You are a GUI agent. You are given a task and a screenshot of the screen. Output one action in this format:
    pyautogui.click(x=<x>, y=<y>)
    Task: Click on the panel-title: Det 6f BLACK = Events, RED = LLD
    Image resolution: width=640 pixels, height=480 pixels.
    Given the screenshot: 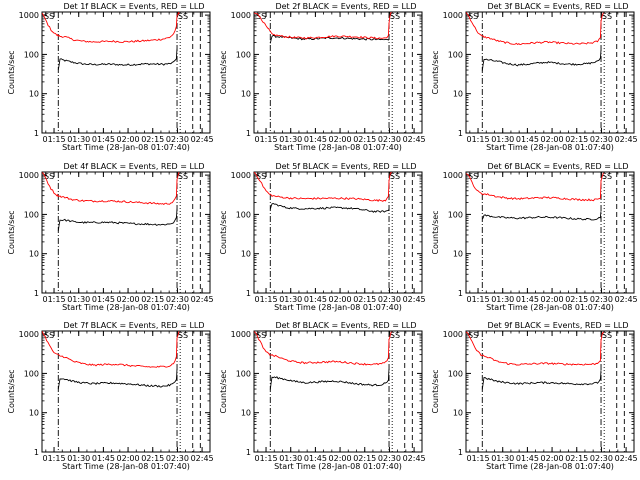 What is the action you would take?
    pyautogui.click(x=557, y=166)
    